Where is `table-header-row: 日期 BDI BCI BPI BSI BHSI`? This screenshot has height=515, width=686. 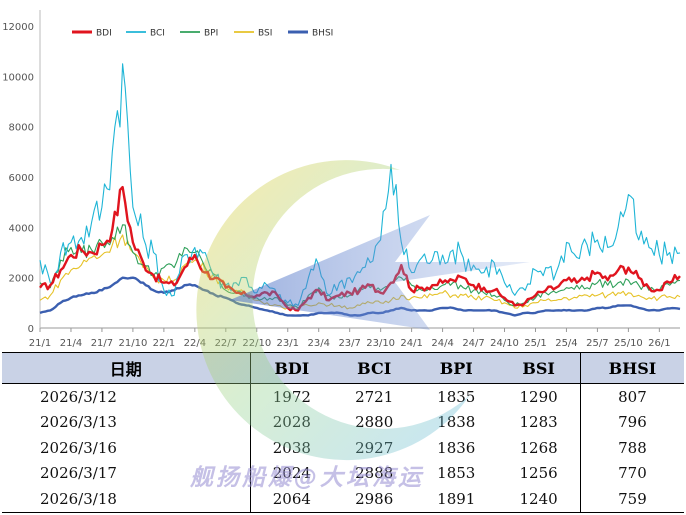 table-header-row: 日期 BDI BCI BPI BSI BHSI is located at coordinates (343, 368).